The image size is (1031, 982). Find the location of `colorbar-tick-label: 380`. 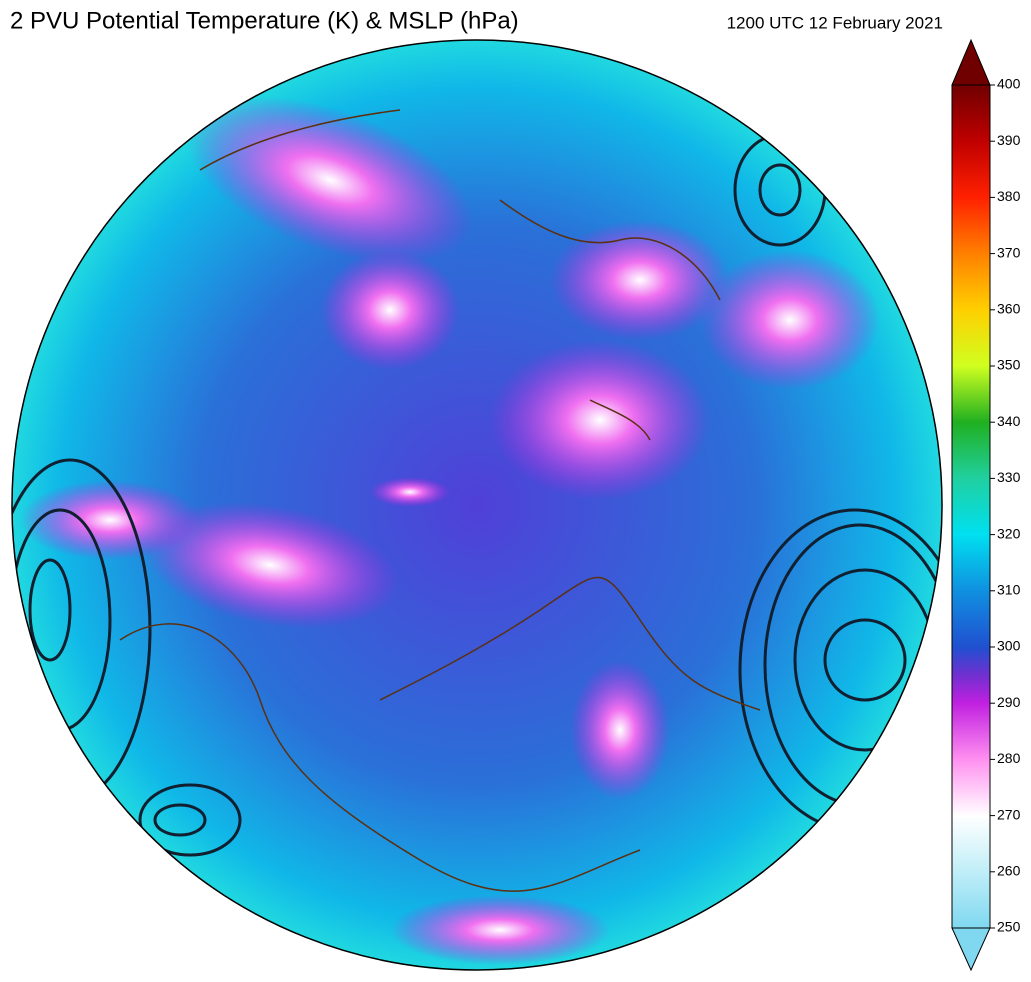

colorbar-tick-label: 380 is located at coordinates (1009, 196).